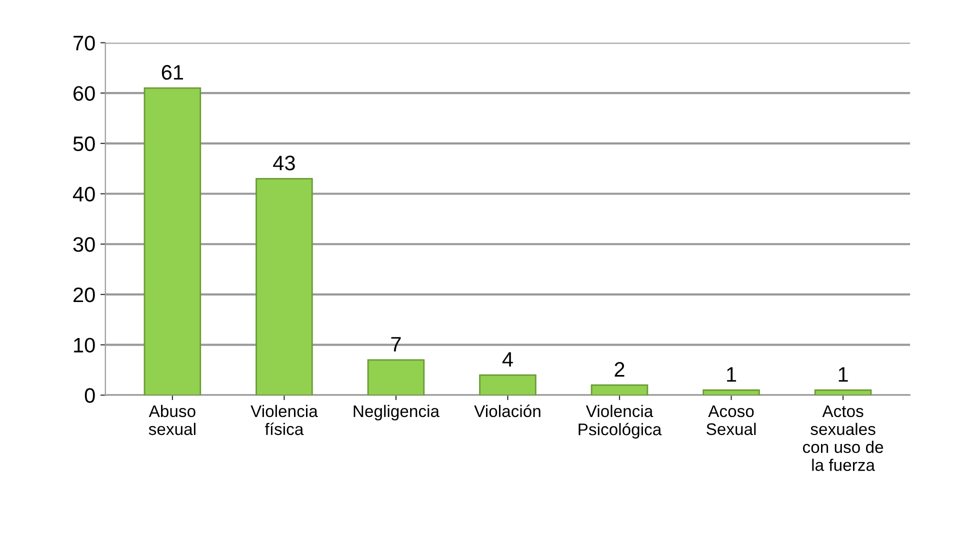  What do you see at coordinates (507, 411) in the screenshot?
I see `x-tick-label: Violación` at bounding box center [507, 411].